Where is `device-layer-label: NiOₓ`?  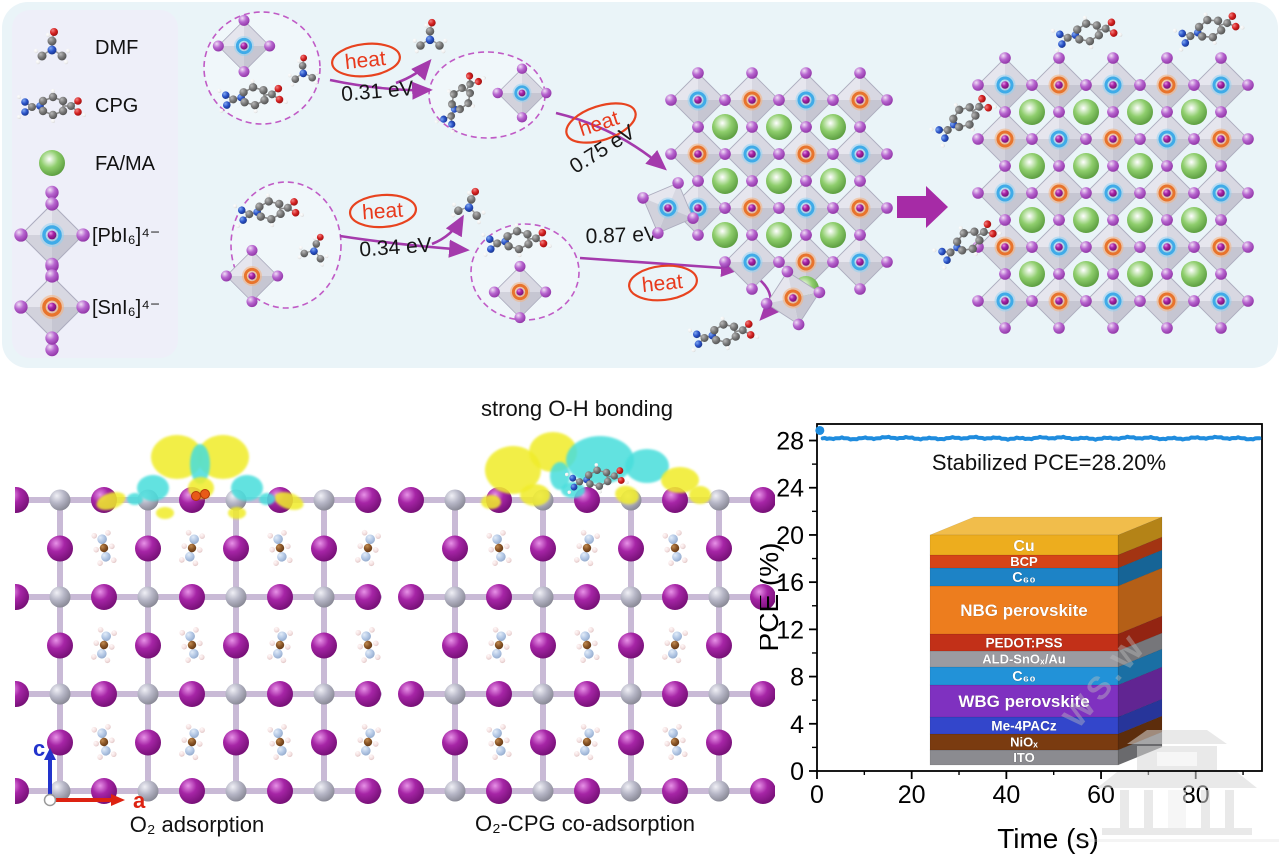
device-layer-label: NiOₓ is located at coordinates (1024, 742).